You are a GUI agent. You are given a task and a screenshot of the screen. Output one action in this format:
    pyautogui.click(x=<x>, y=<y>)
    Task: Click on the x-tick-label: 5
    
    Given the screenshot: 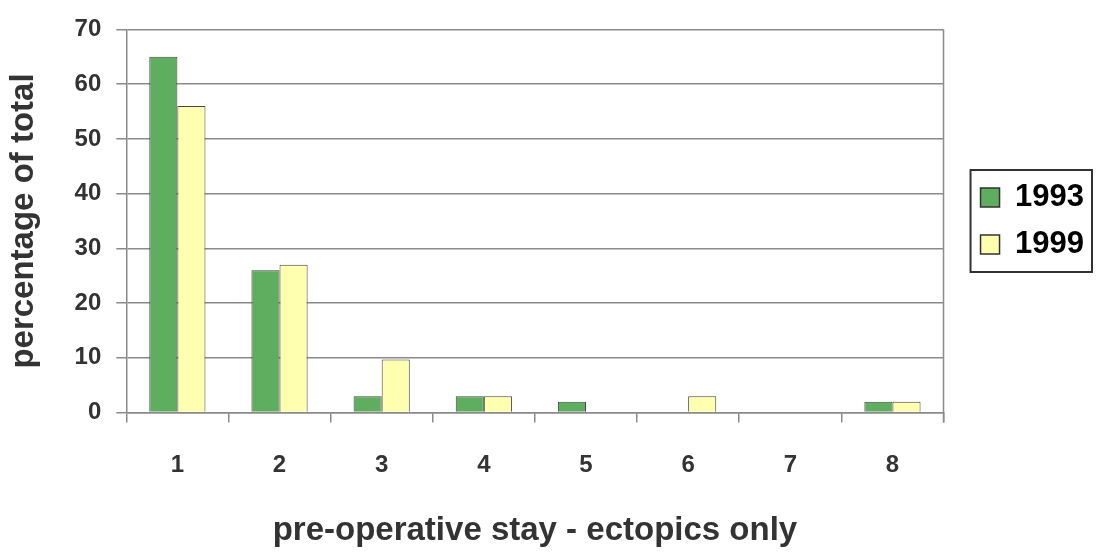 What is the action you would take?
    pyautogui.click(x=586, y=463)
    